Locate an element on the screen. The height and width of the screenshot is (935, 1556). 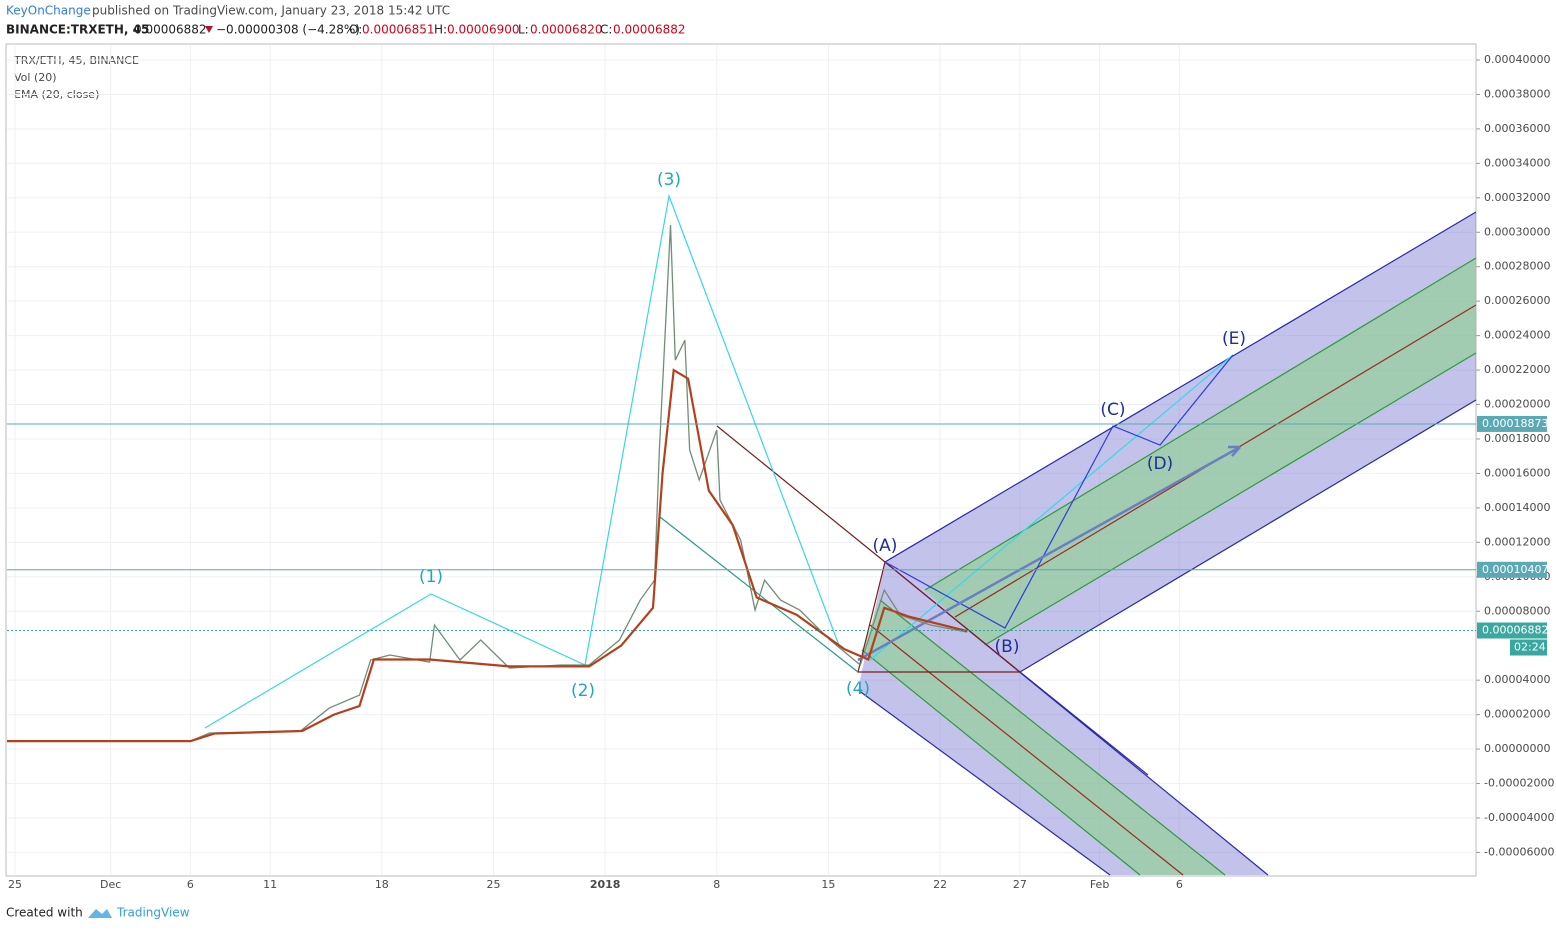
y-tick-label: 0.00040000 is located at coordinates (1517, 59).